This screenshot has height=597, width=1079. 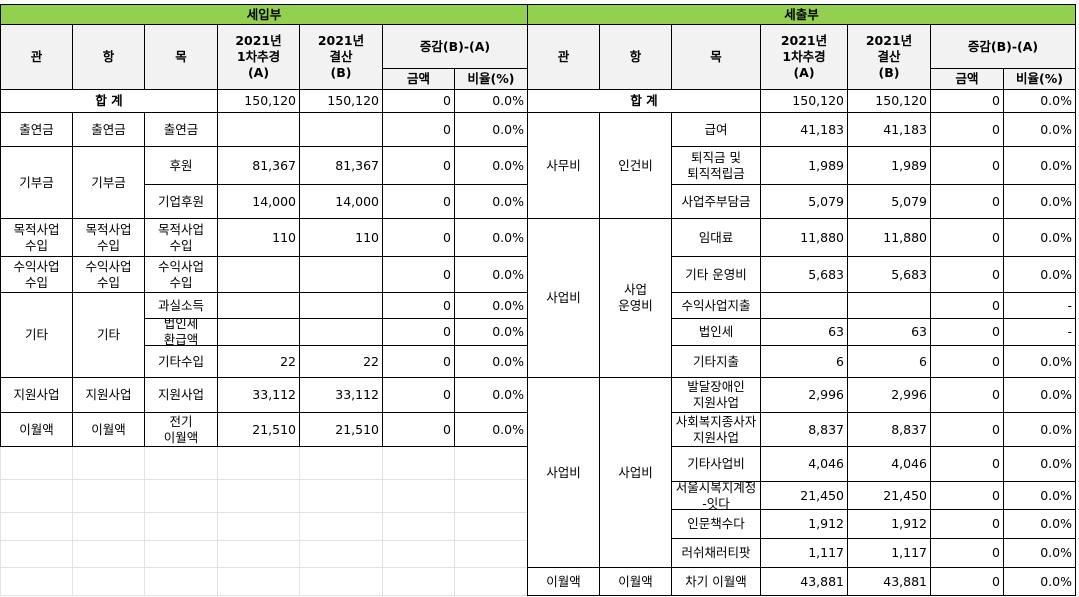 What do you see at coordinates (716, 129) in the screenshot?
I see `expense-mok-cell: 급여` at bounding box center [716, 129].